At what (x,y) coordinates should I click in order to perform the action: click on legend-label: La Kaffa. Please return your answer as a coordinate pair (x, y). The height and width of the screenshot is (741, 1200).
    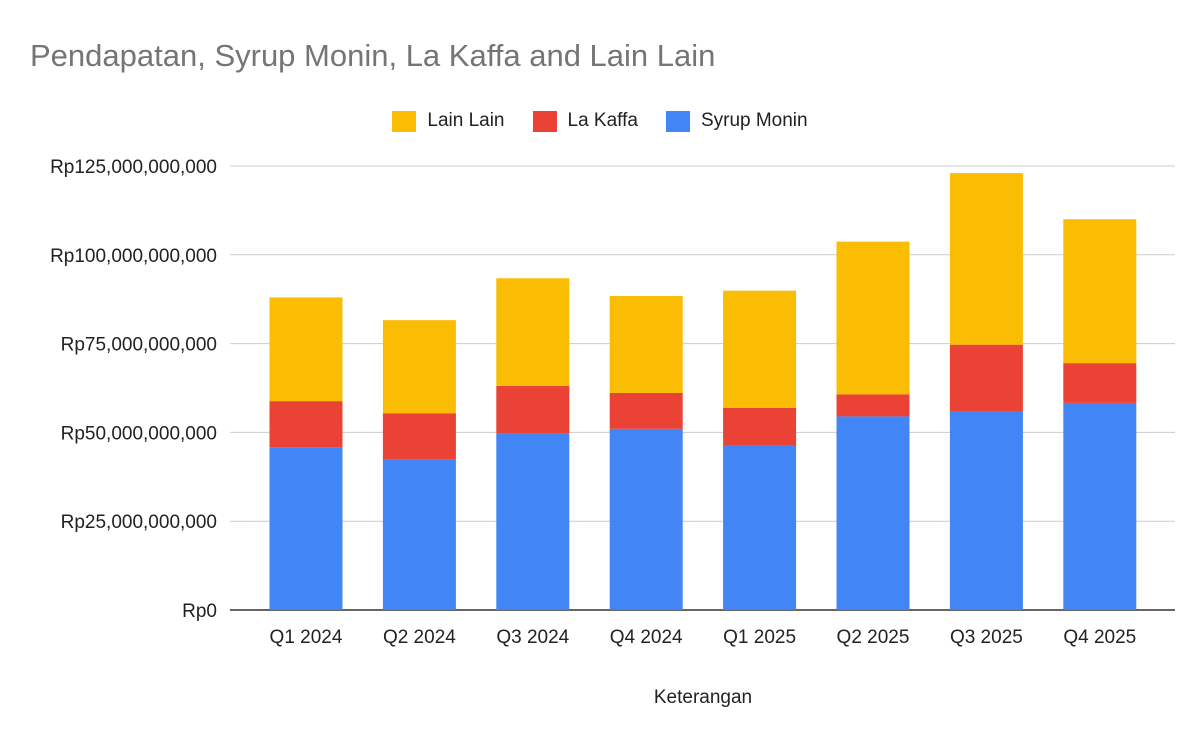
    Looking at the image, I should click on (602, 120).